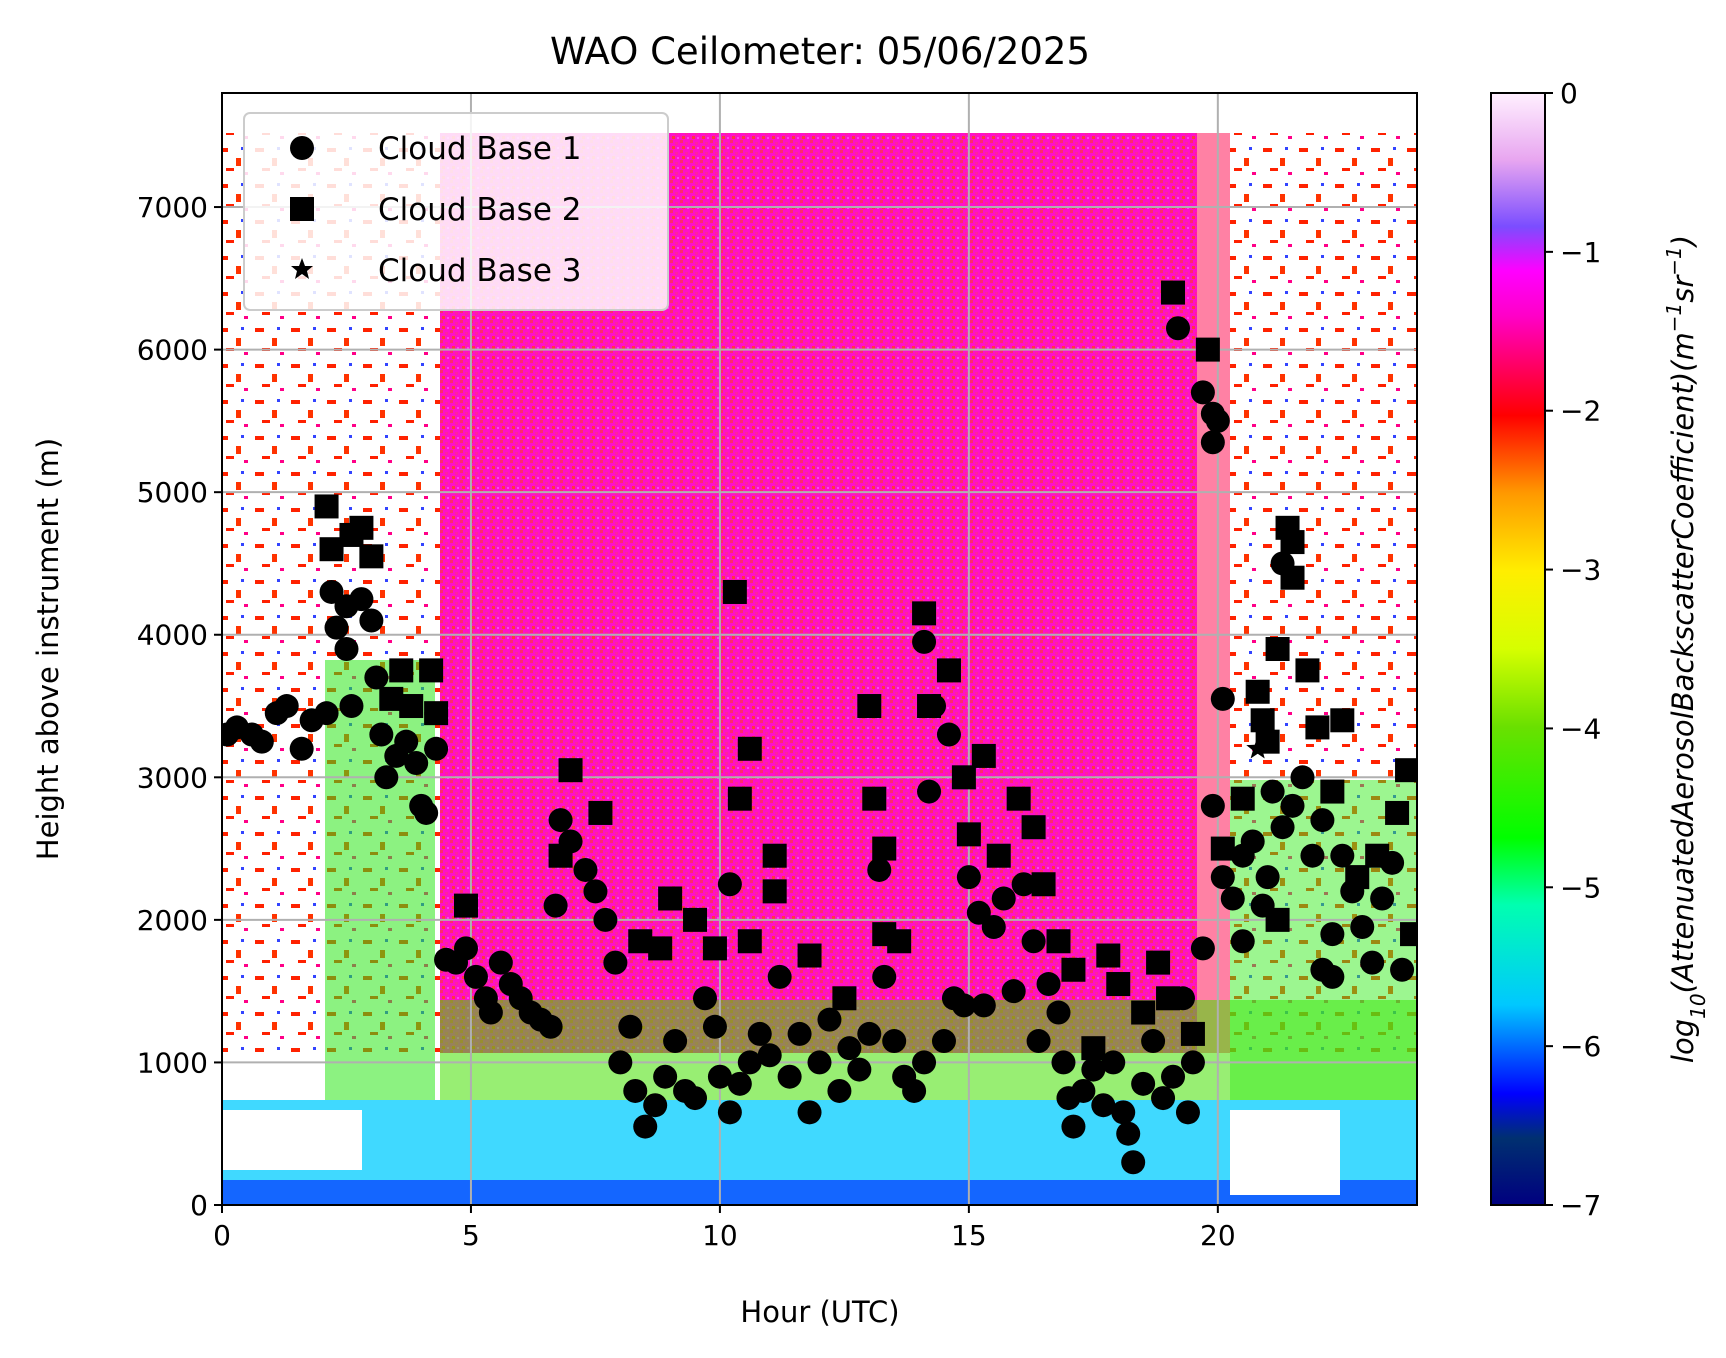  Describe the element at coordinates (1580, 887) in the screenshot. I see `colorbar-tick-label: −5` at that location.